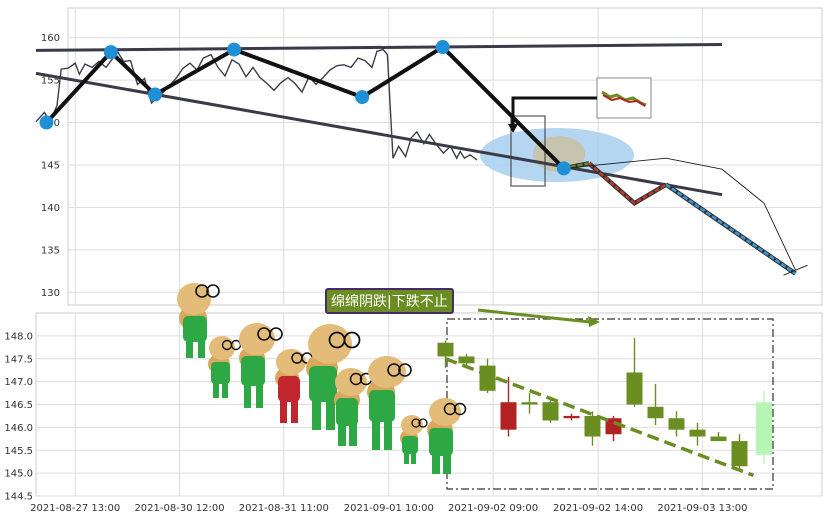  I want to click on projection-arc, so click(679, 214).